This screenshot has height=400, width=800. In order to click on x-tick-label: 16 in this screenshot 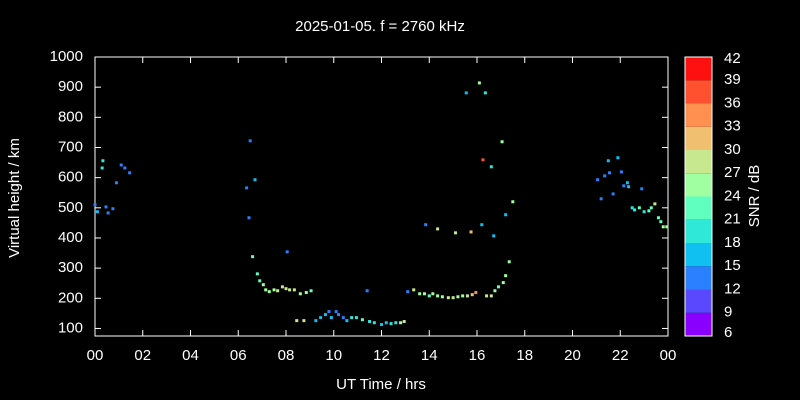, I will do `click(477, 355)`.